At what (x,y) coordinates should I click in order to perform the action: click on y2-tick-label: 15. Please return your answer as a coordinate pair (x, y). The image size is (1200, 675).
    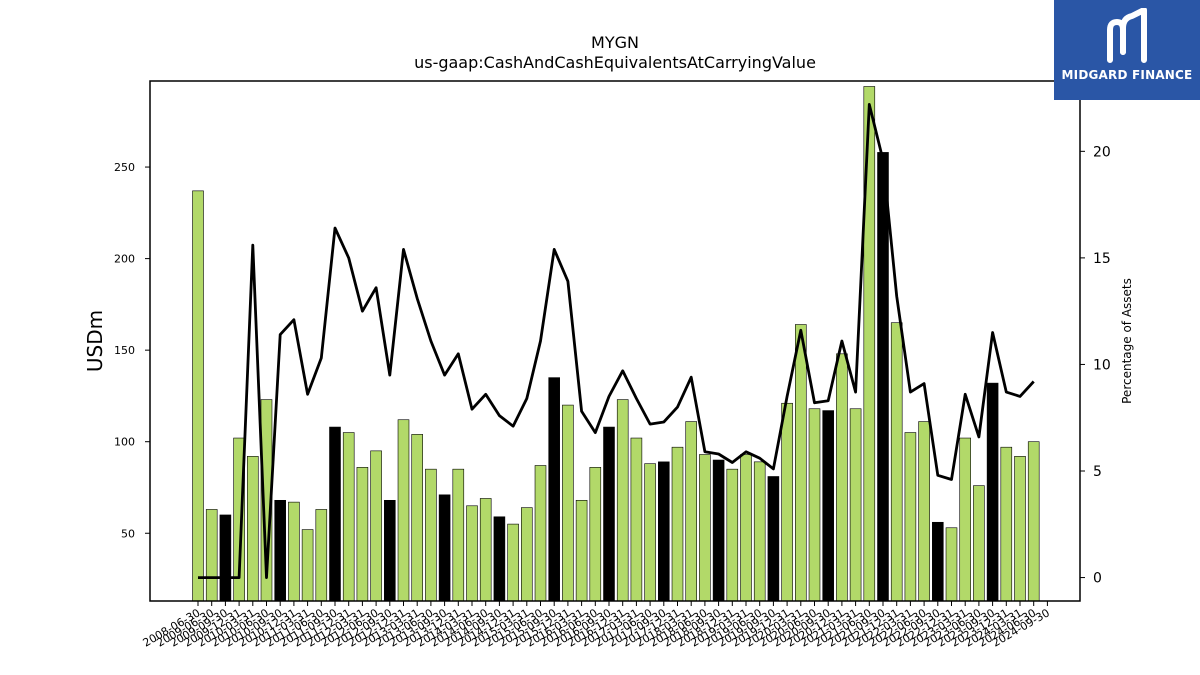
    Looking at the image, I should click on (1102, 259).